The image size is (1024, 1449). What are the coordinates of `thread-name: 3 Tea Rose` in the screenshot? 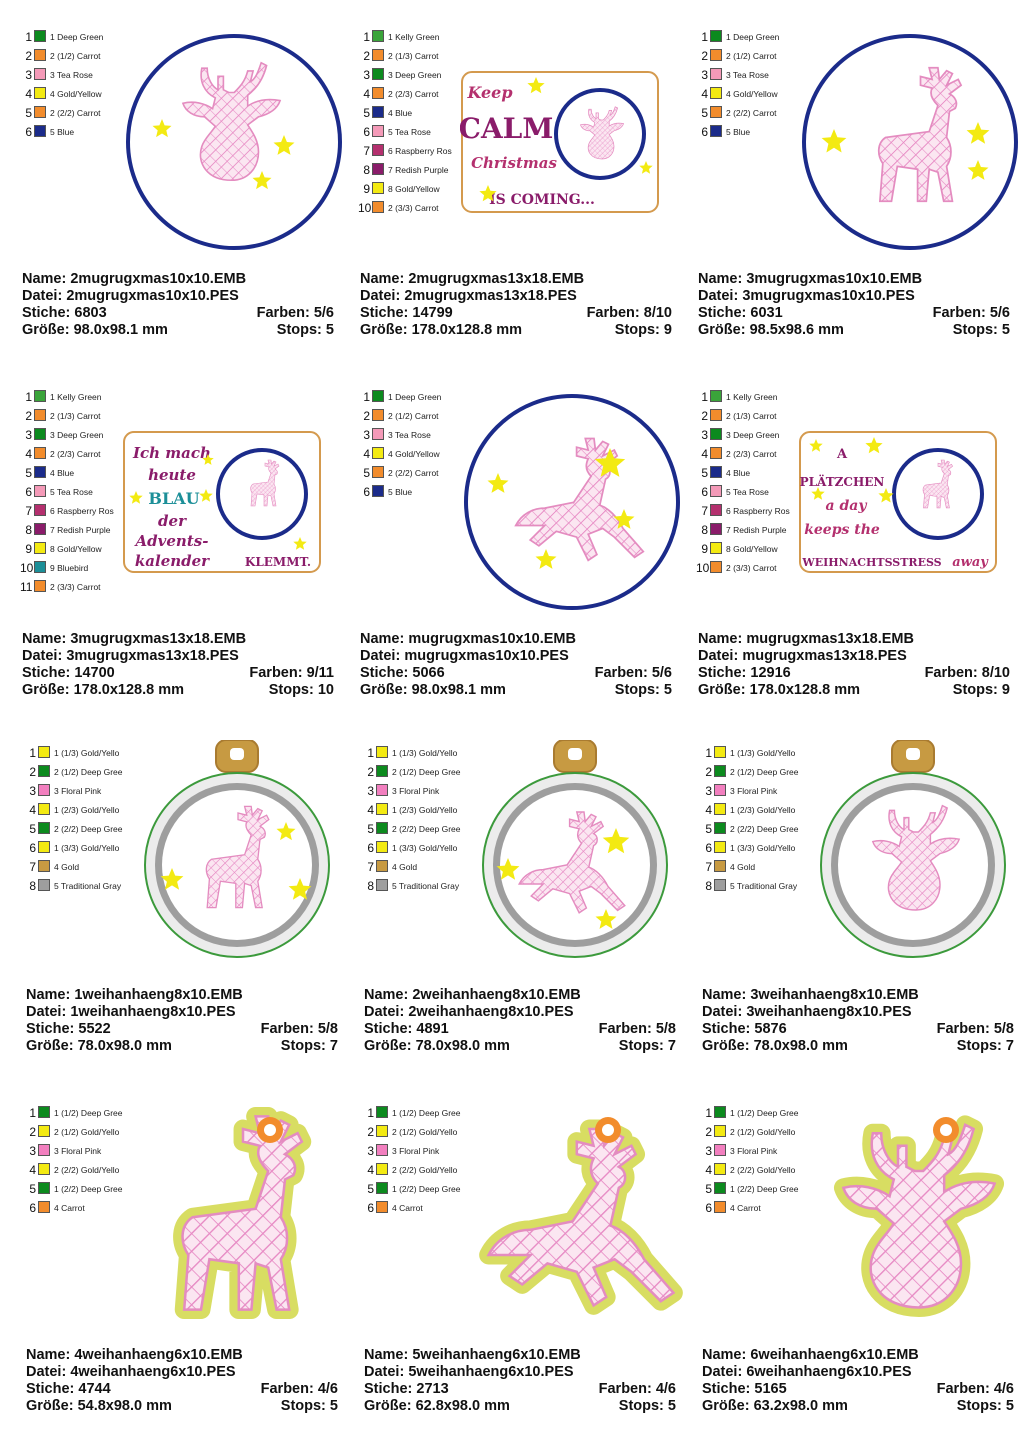 It's located at (747, 75).